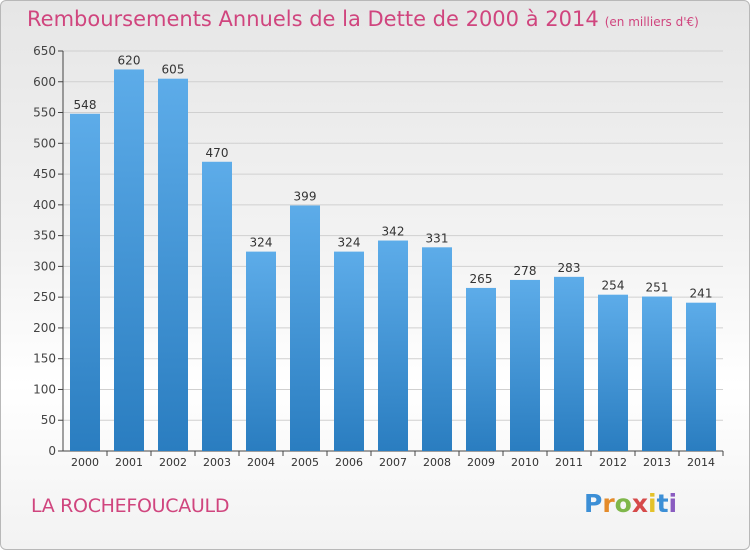 The height and width of the screenshot is (550, 750). What do you see at coordinates (129, 462) in the screenshot?
I see `x-tick-label: 2001` at bounding box center [129, 462].